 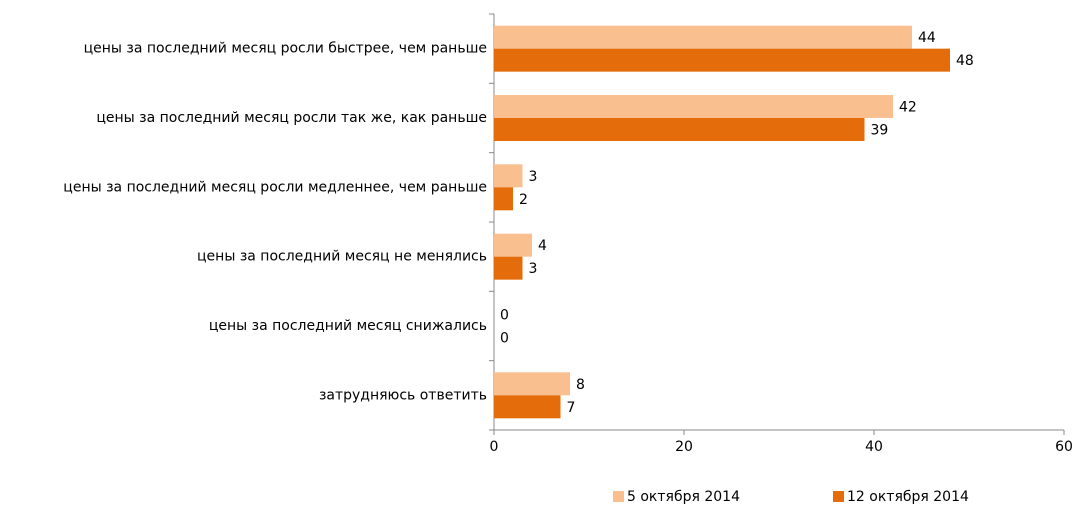 What do you see at coordinates (684, 447) in the screenshot?
I see `x-tick-label: 20` at bounding box center [684, 447].